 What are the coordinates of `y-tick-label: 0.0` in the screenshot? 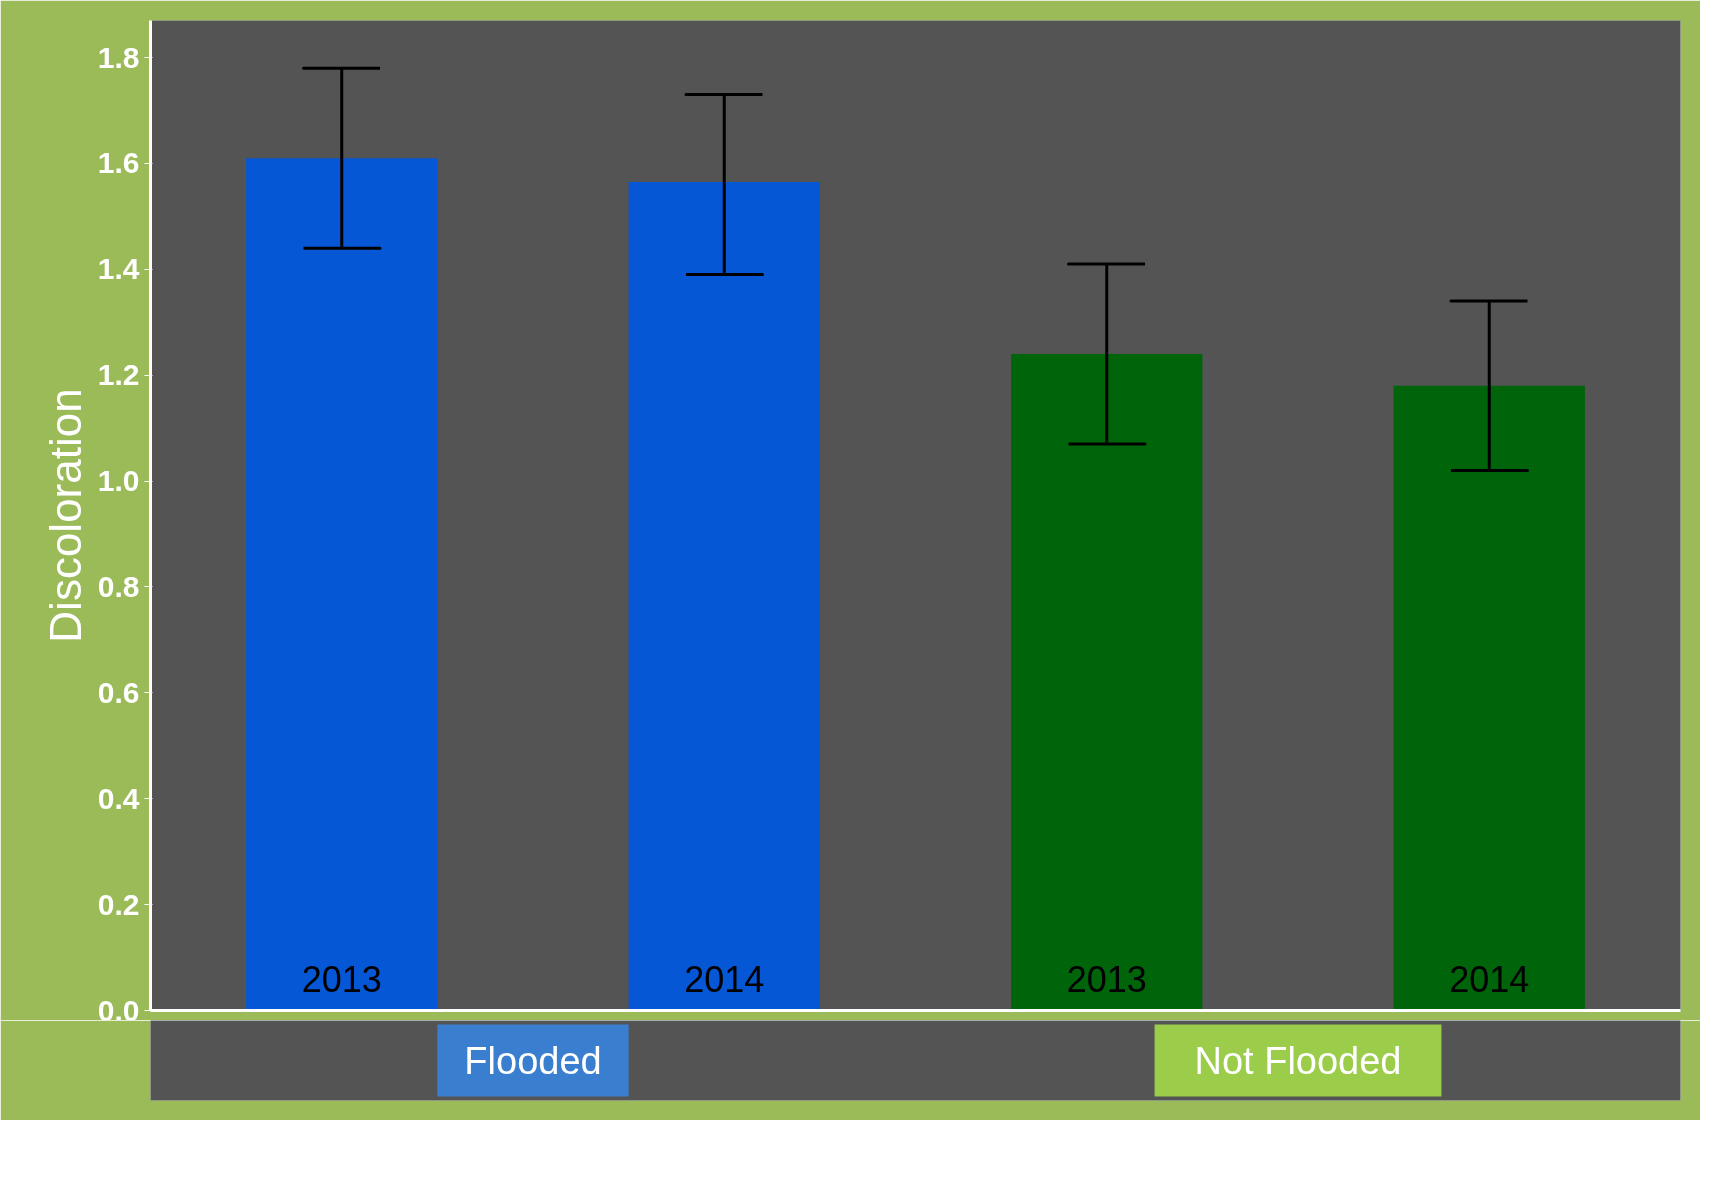 It's located at (118, 1010).